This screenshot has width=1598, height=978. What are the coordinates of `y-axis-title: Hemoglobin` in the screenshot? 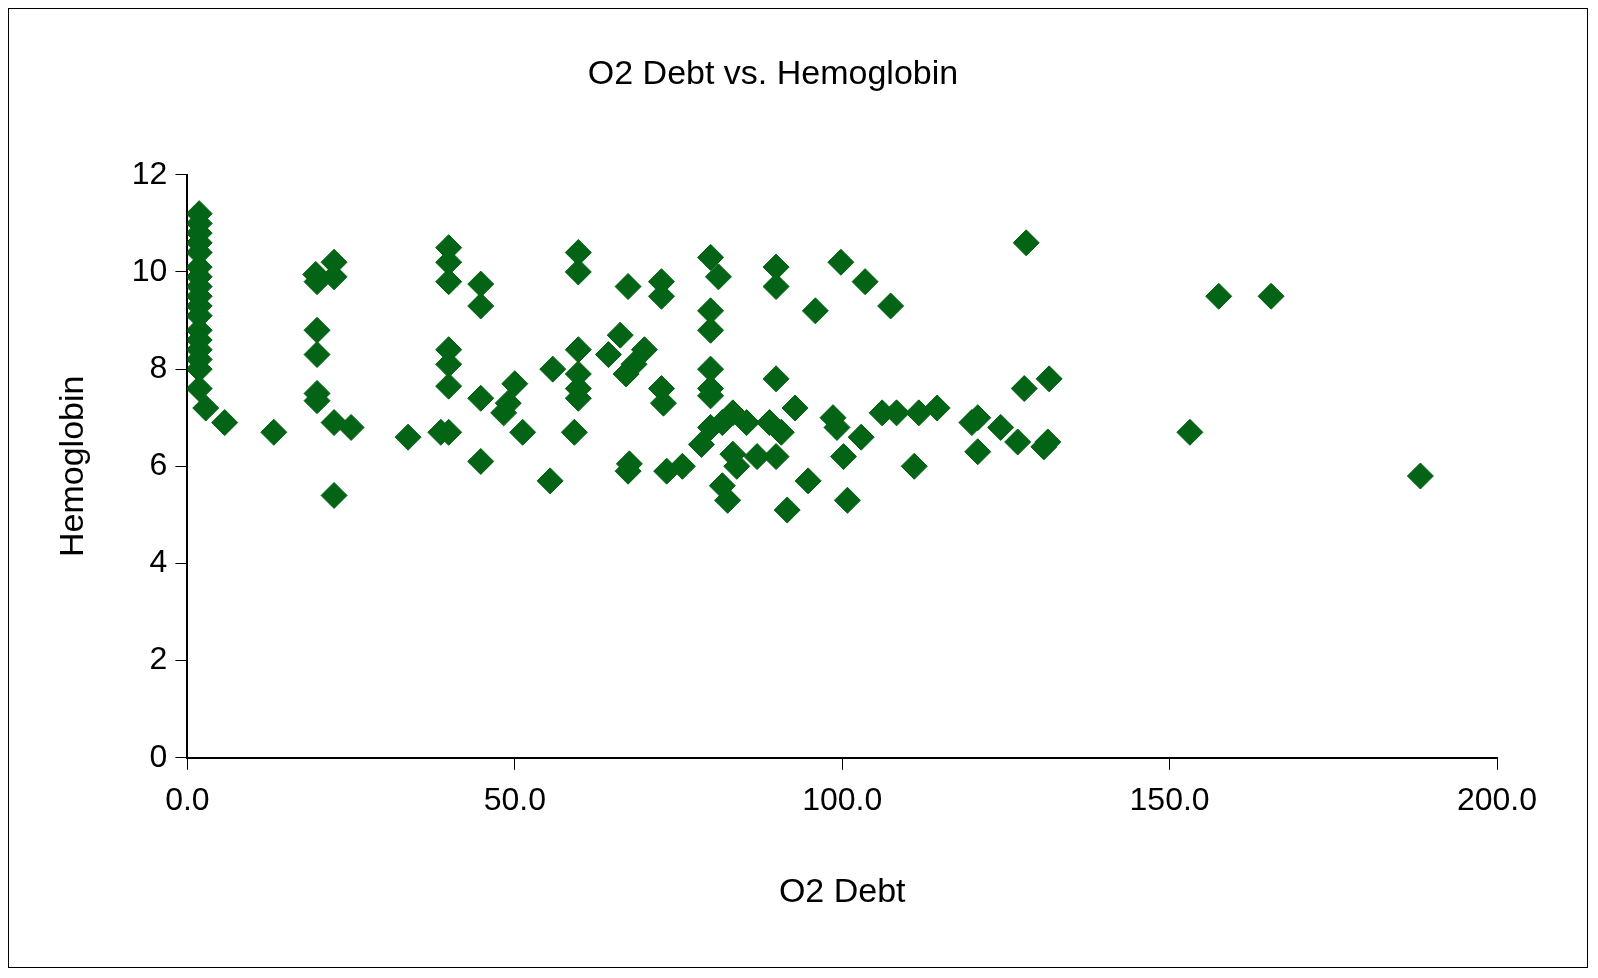 It's located at (70, 466).